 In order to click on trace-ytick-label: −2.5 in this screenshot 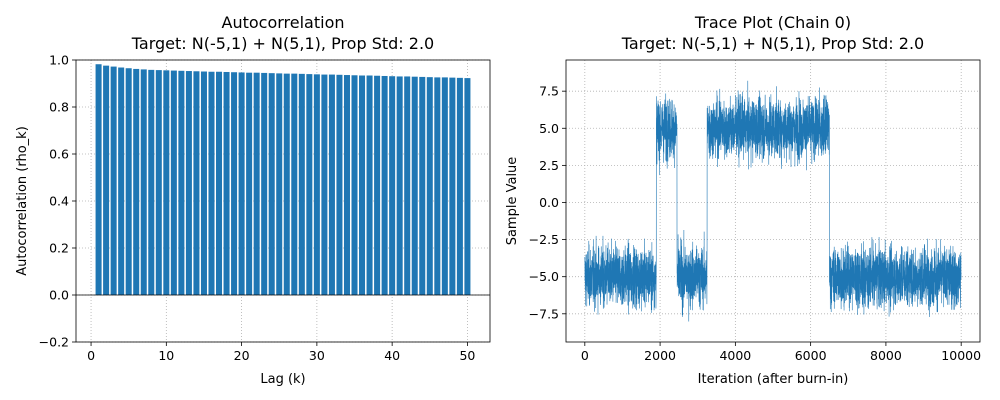, I will do `click(544, 239)`.